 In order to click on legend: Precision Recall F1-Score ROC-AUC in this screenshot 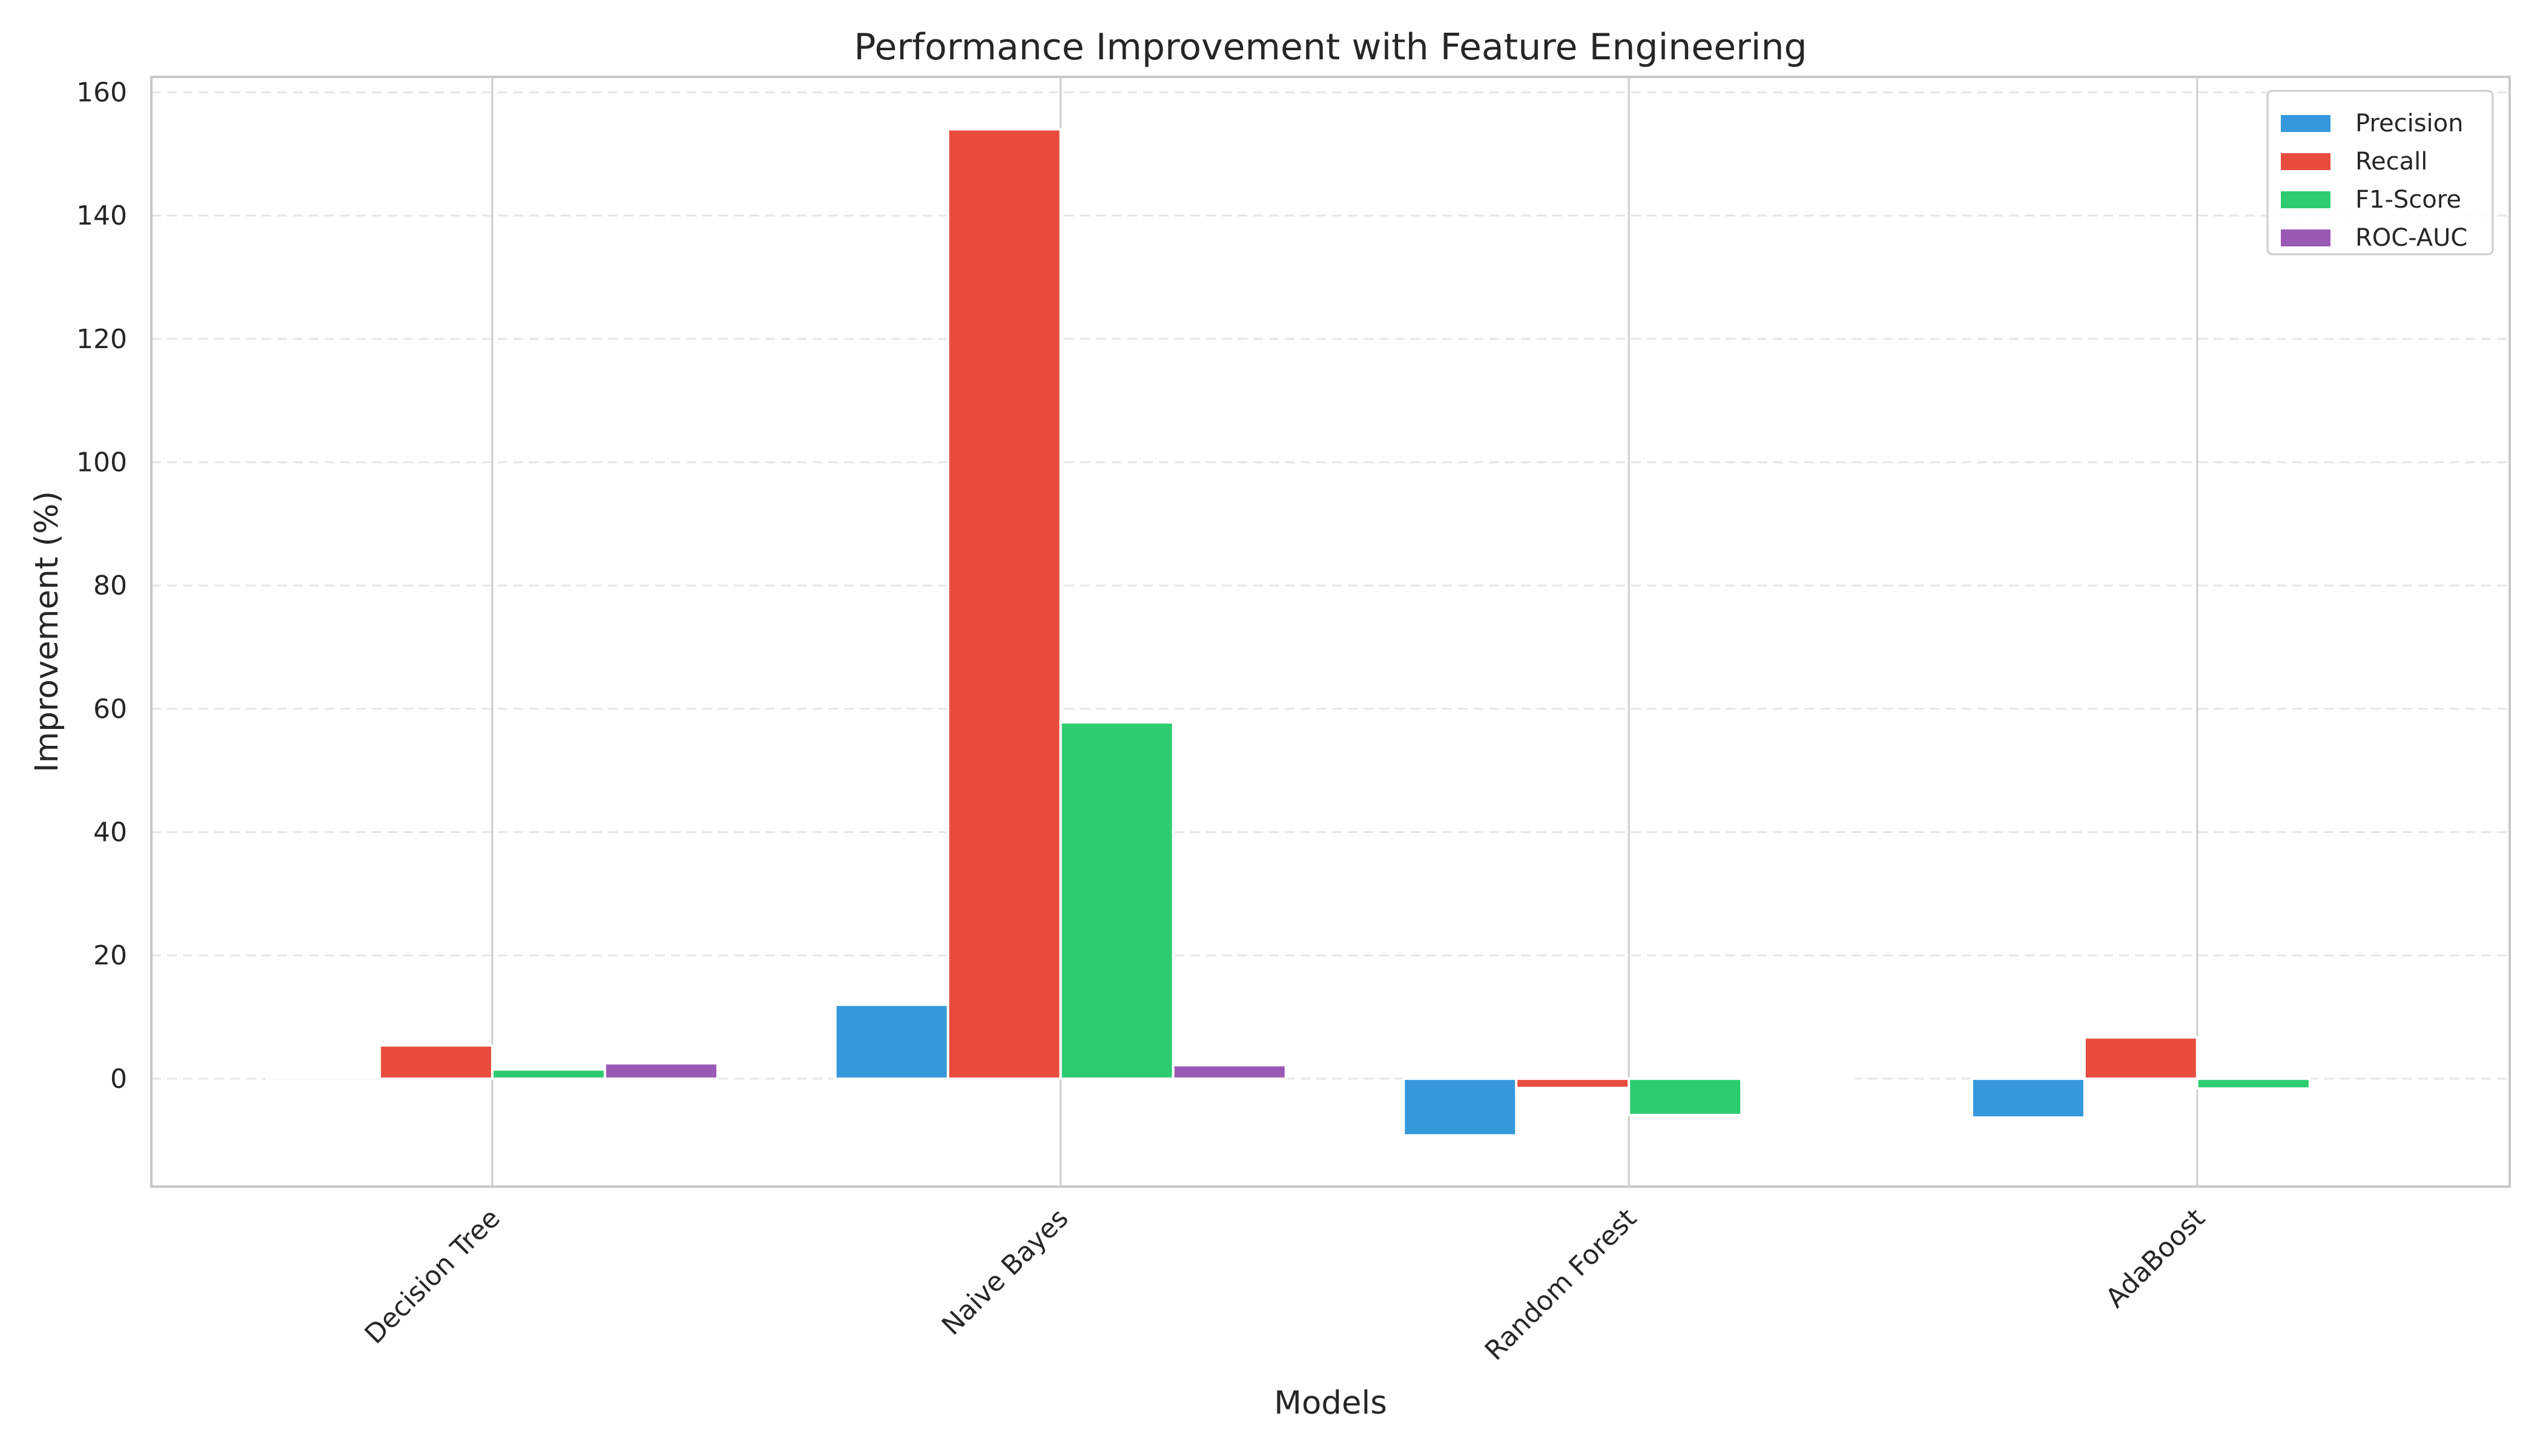, I will do `click(2380, 173)`.